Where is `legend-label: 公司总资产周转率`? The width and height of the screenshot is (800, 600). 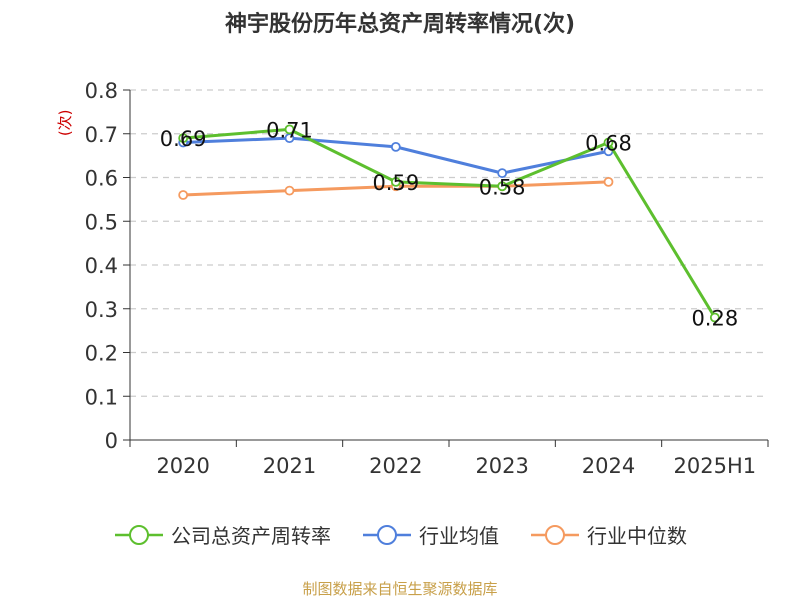
legend-label: 公司总资产周转率 is located at coordinates (251, 536).